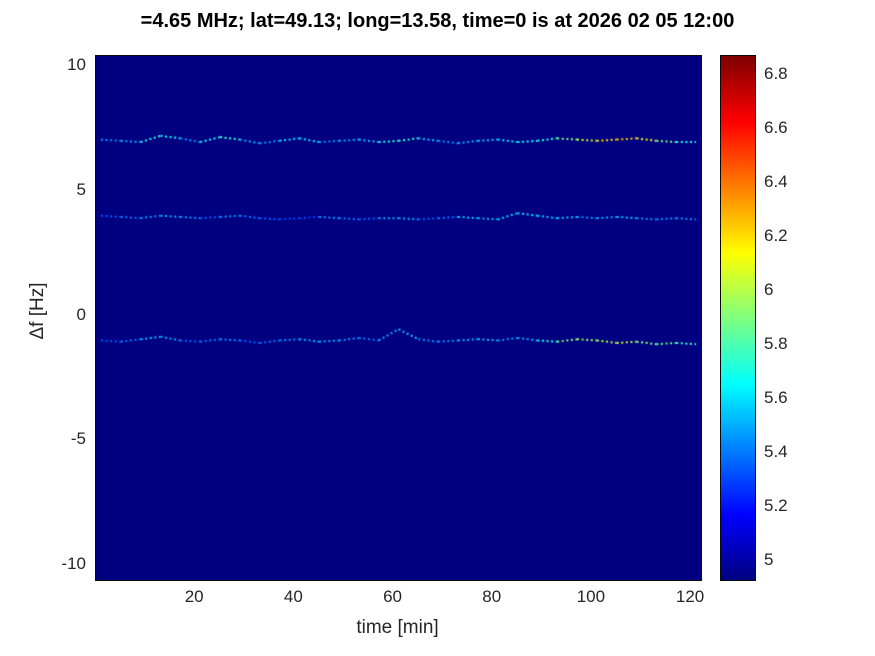 This screenshot has height=656, width=875. What do you see at coordinates (81, 314) in the screenshot?
I see `y-tick-label: 0` at bounding box center [81, 314].